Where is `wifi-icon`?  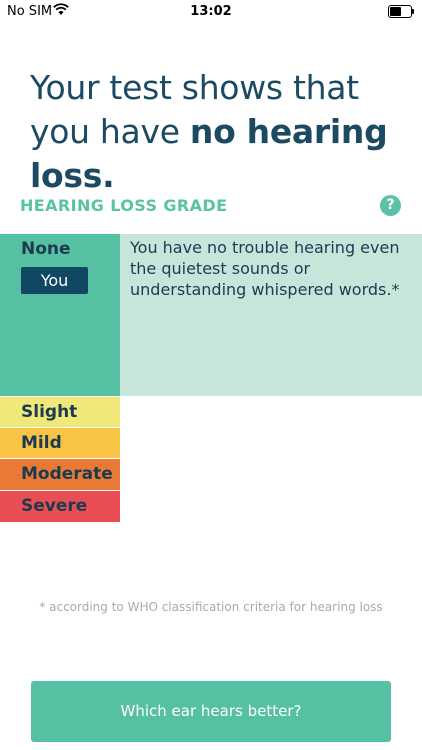
wifi-icon is located at coordinates (61, 9).